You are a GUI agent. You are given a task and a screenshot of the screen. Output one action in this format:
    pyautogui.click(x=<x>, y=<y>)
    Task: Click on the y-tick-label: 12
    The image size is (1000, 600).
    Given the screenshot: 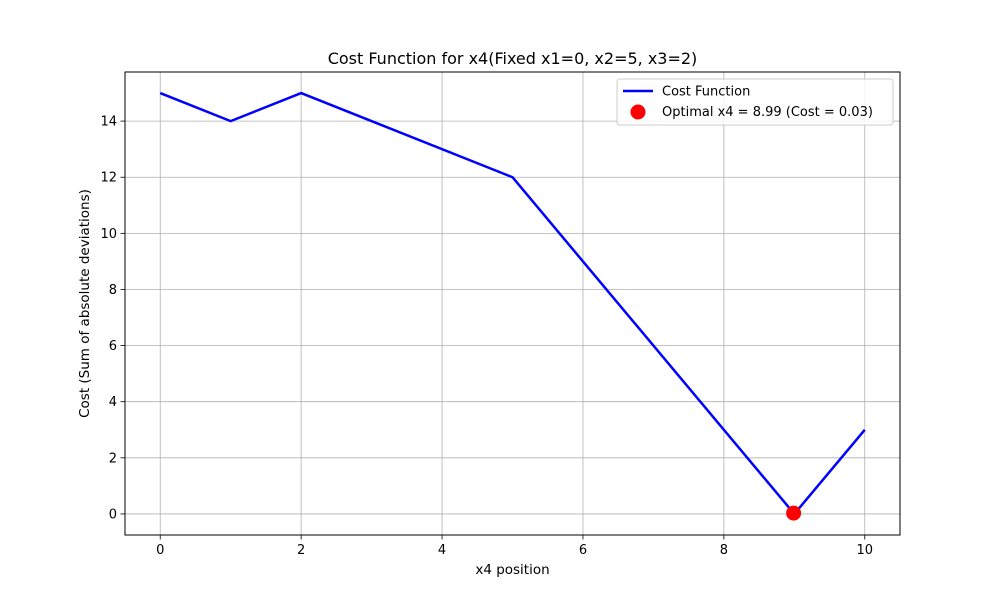 What is the action you would take?
    pyautogui.click(x=108, y=178)
    